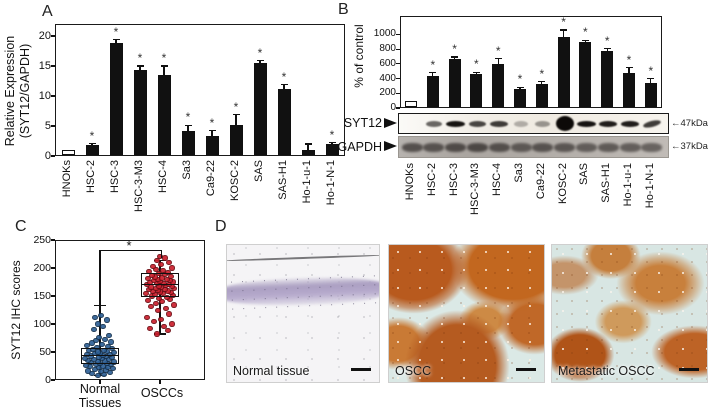 This screenshot has height=413, width=711. I want to click on normal-label-line2: Tissues, so click(100, 403).